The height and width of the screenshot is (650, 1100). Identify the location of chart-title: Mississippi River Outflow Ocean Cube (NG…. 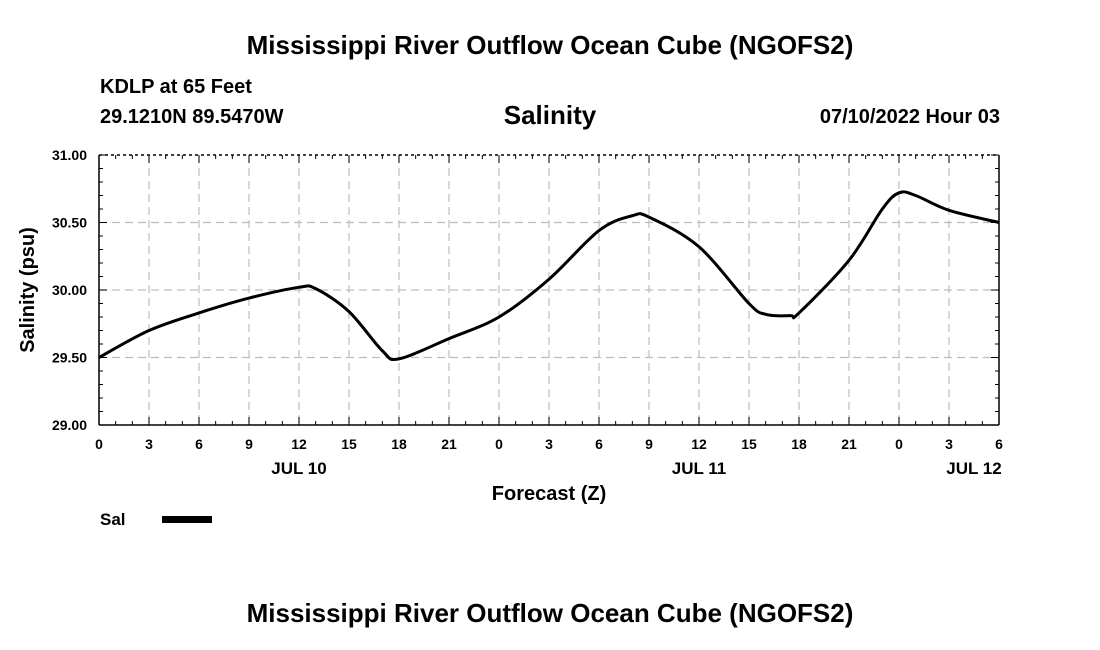
(550, 45).